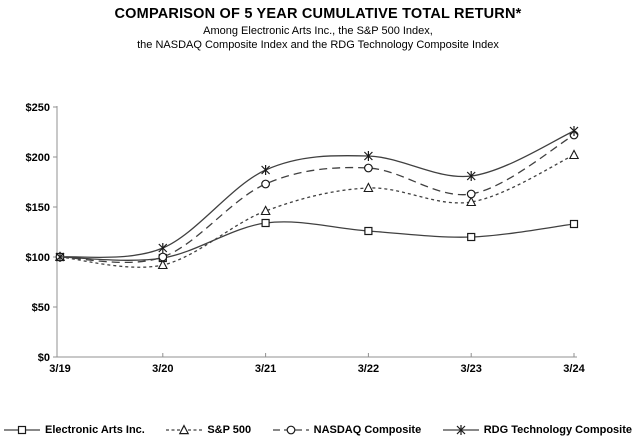 The image size is (636, 445). Describe the element at coordinates (265, 369) in the screenshot. I see `x-tick-label: 3/21` at that location.